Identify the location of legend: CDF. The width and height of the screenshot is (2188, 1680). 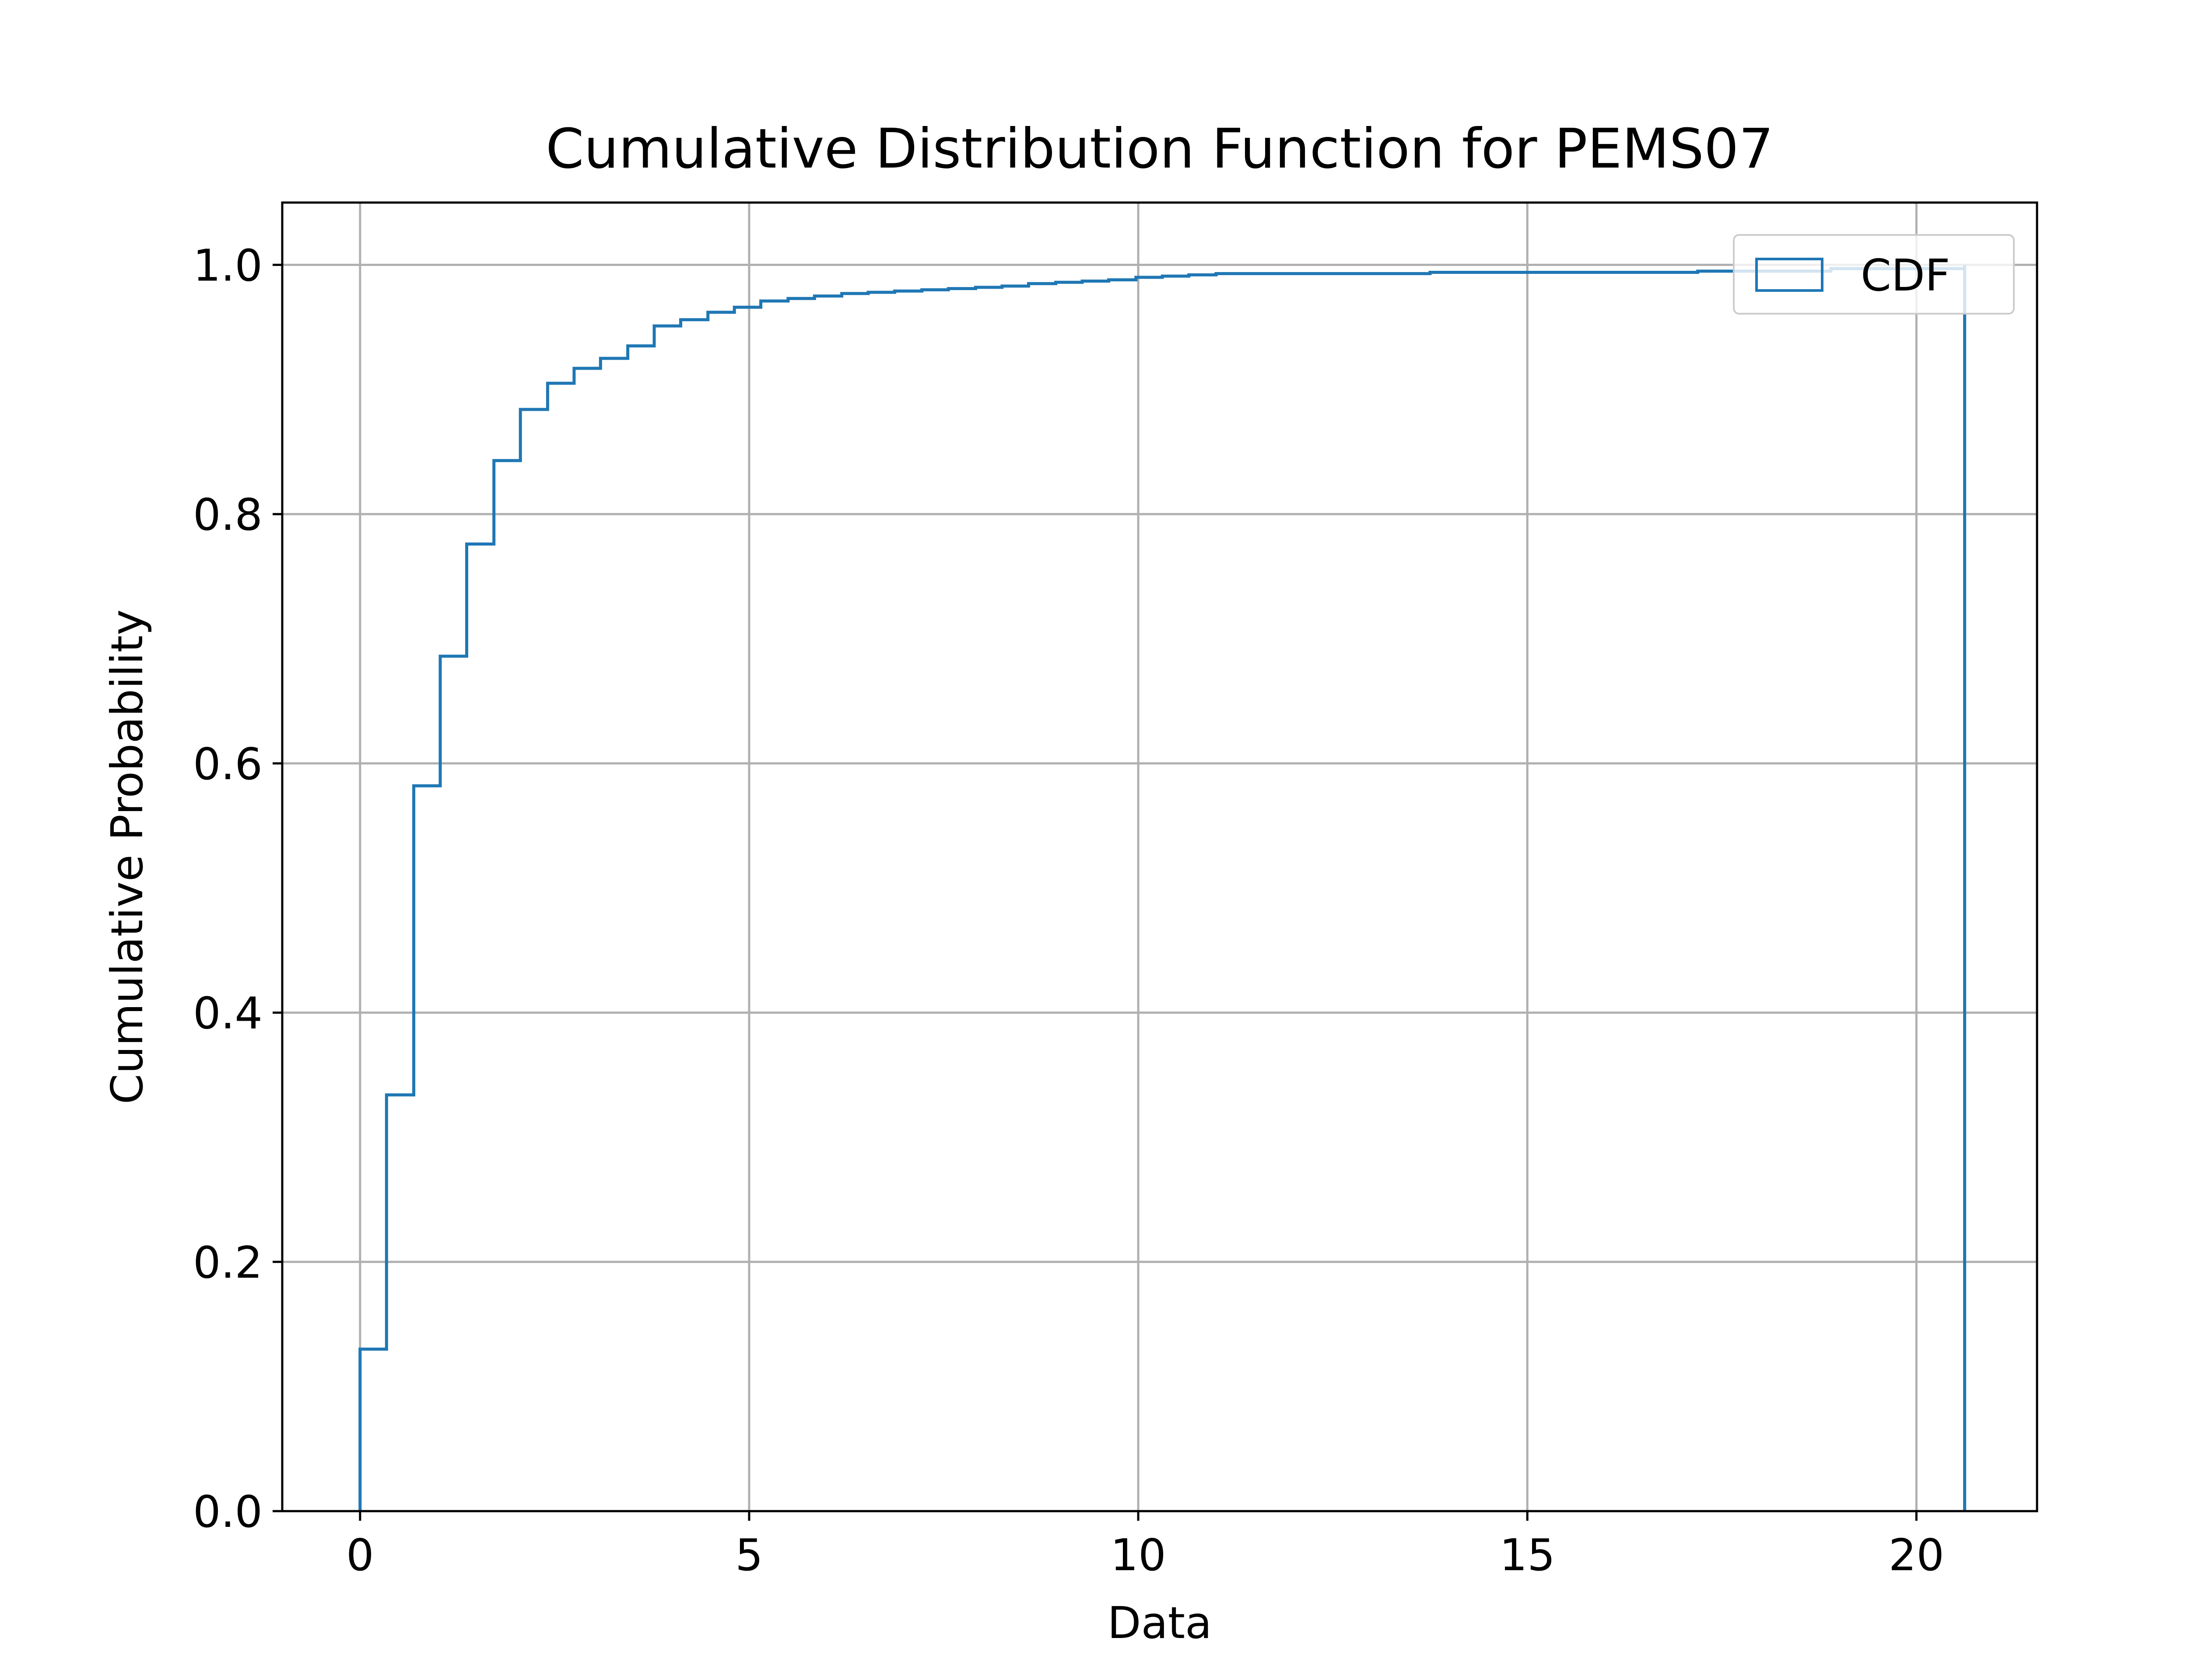
(1874, 274).